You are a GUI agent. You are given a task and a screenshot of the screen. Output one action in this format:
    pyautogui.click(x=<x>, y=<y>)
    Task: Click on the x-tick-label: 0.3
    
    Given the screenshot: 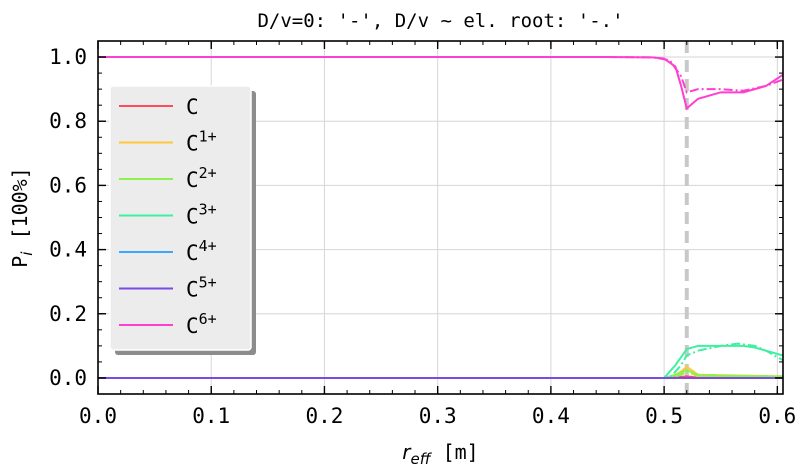 What is the action you would take?
    pyautogui.click(x=438, y=416)
    